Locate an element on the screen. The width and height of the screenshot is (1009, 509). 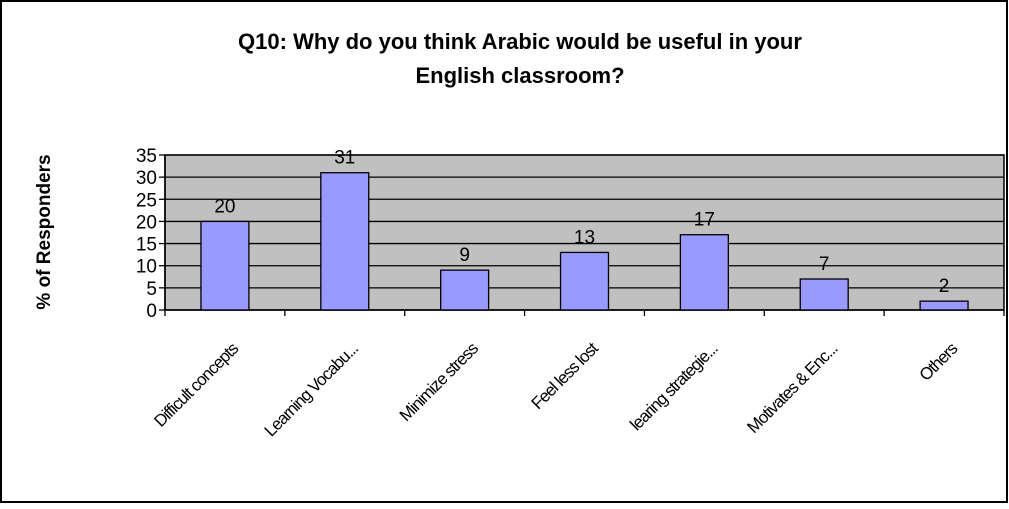
y-tick-label-2: 10 is located at coordinates (146, 267).